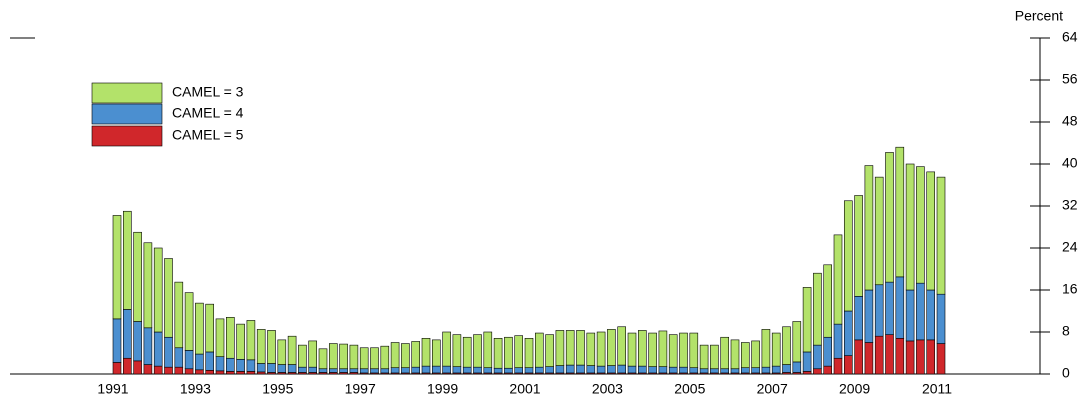 The image size is (1083, 404). I want to click on legend-swatch, so click(127, 136).